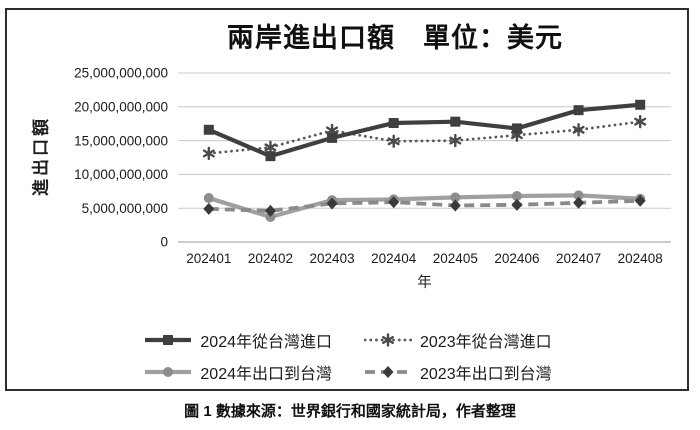 Image resolution: width=700 pixels, height=430 pixels. I want to click on chart-title: 兩岸進出口額 單位：美元, so click(395, 38).